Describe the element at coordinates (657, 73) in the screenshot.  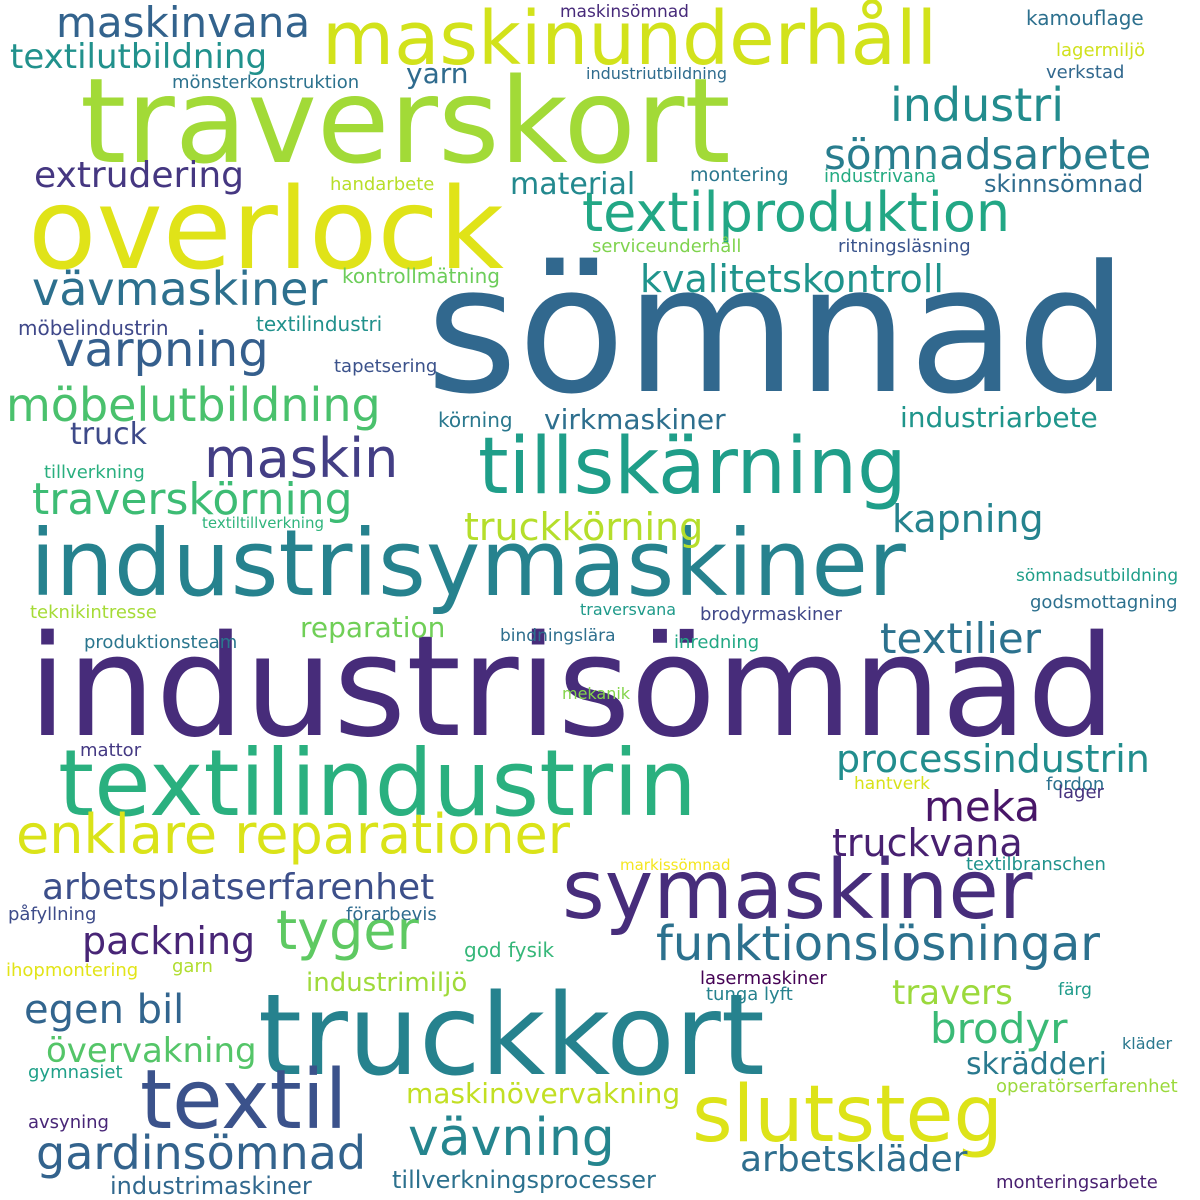
I see `word-industriutbildning: industriutbildning` at that location.